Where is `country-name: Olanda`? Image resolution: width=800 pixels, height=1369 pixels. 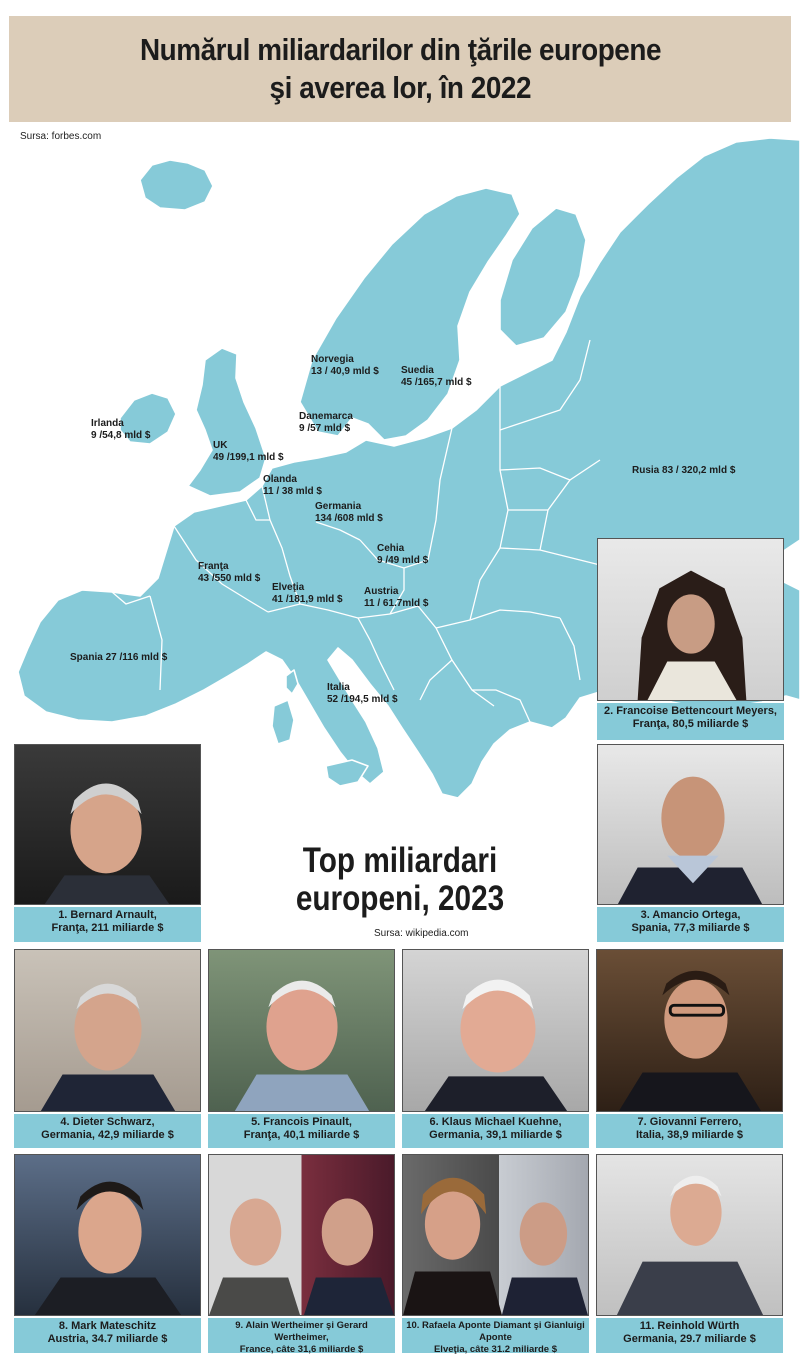
country-name: Olanda is located at coordinates (280, 479).